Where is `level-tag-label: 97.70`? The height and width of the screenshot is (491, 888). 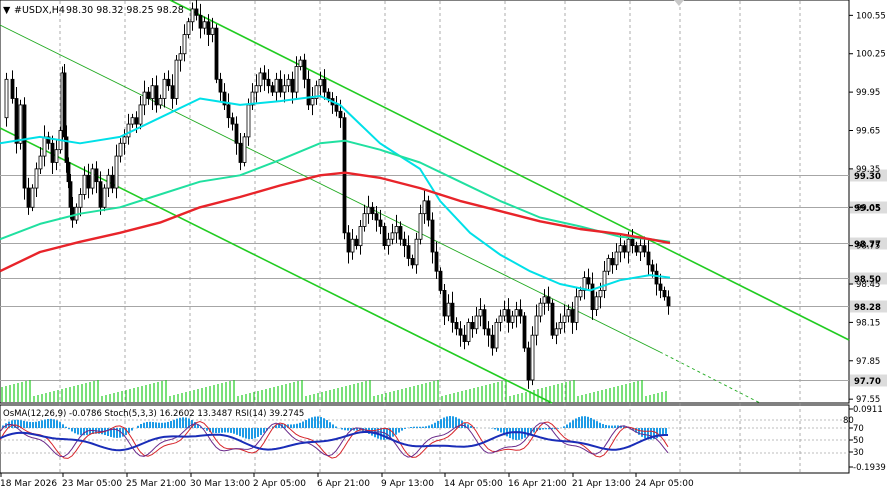
level-tag-label: 97.70 is located at coordinates (867, 382).